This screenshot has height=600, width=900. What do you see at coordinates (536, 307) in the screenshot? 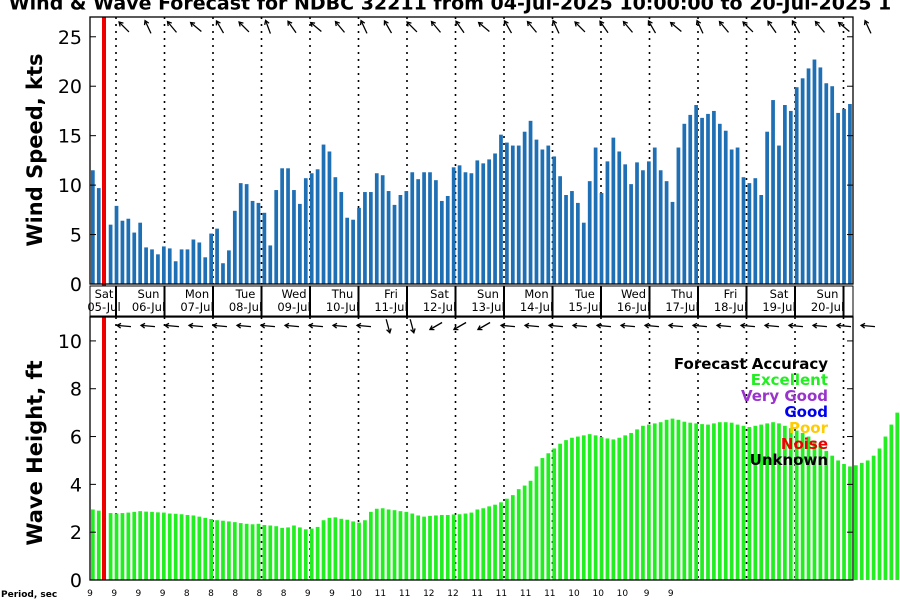
I see `date-label: 14-Jul` at bounding box center [536, 307].